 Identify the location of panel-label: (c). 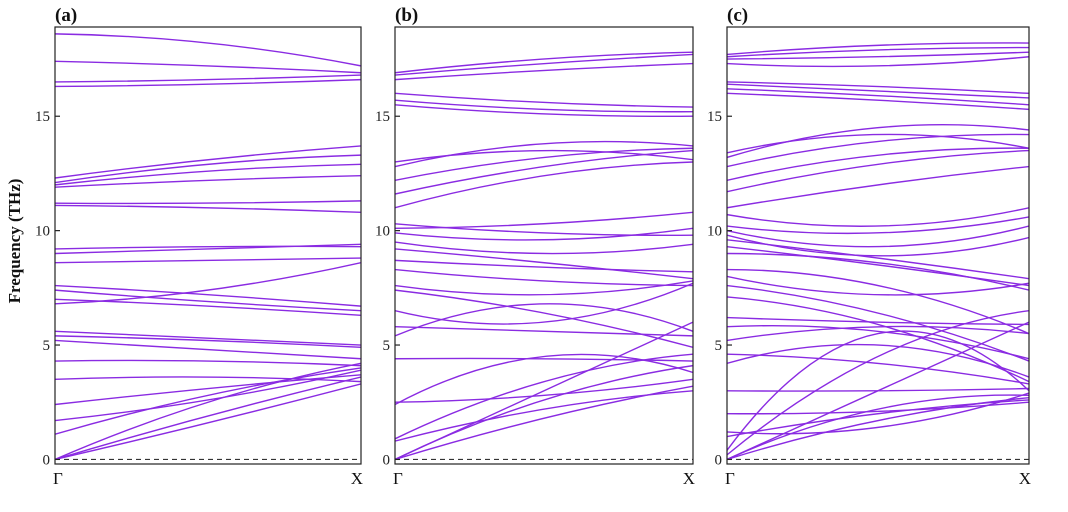
(737, 15).